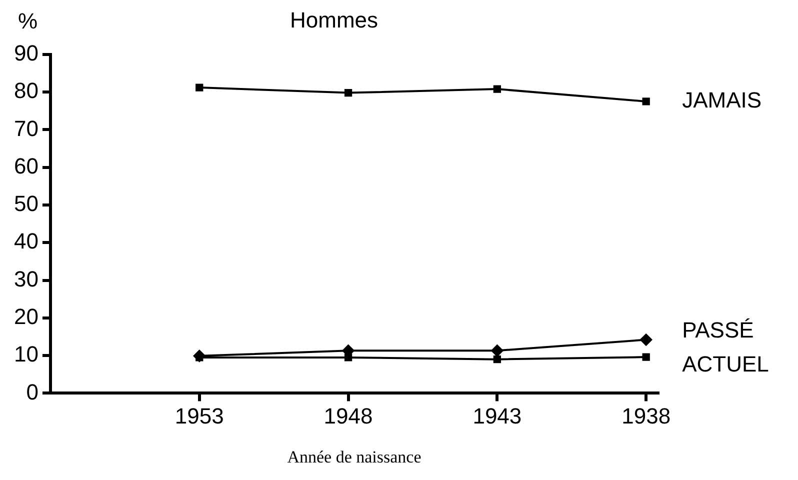 This screenshot has height=480, width=798. I want to click on series-label: PASSÉ, so click(718, 329).